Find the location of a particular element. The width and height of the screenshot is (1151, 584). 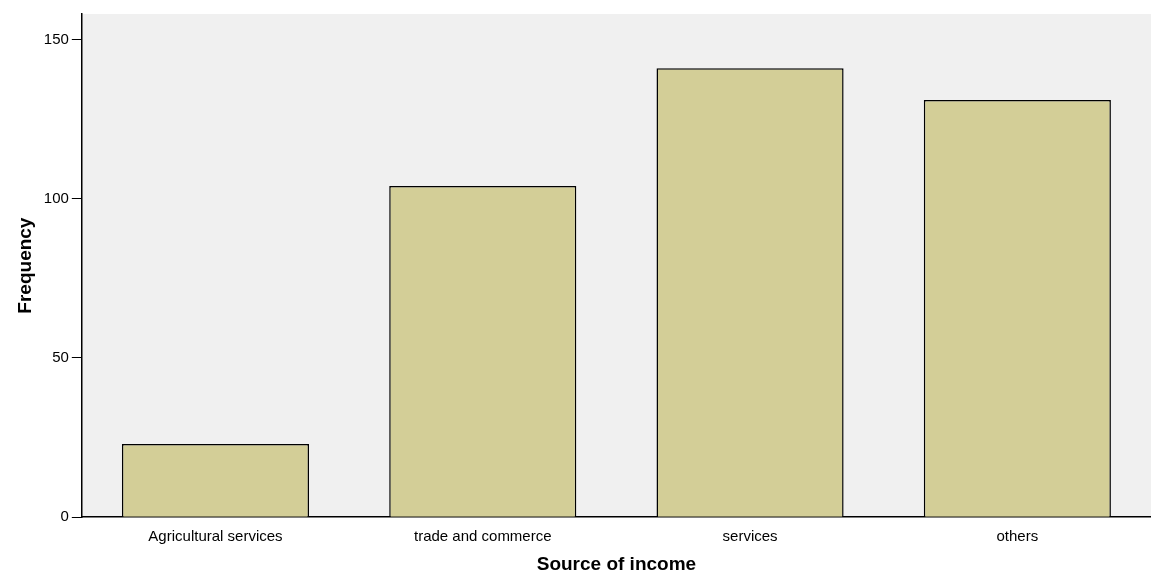

y-tick-label: 50 is located at coordinates (60, 357).